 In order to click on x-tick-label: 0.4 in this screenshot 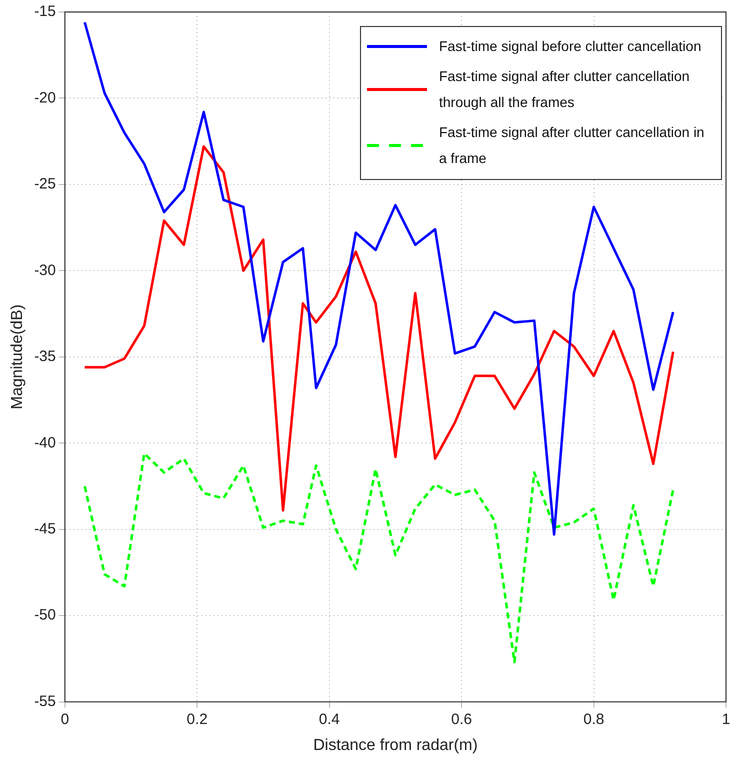, I will do `click(329, 719)`.